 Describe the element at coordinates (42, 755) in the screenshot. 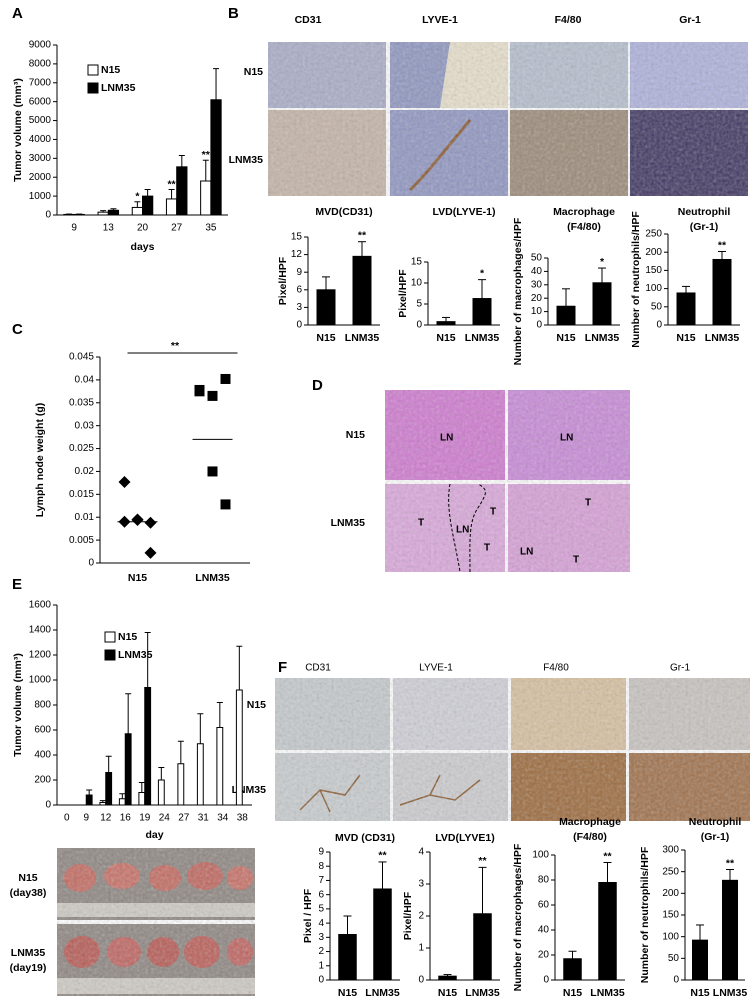

I see `y-tick-label: 400` at that location.